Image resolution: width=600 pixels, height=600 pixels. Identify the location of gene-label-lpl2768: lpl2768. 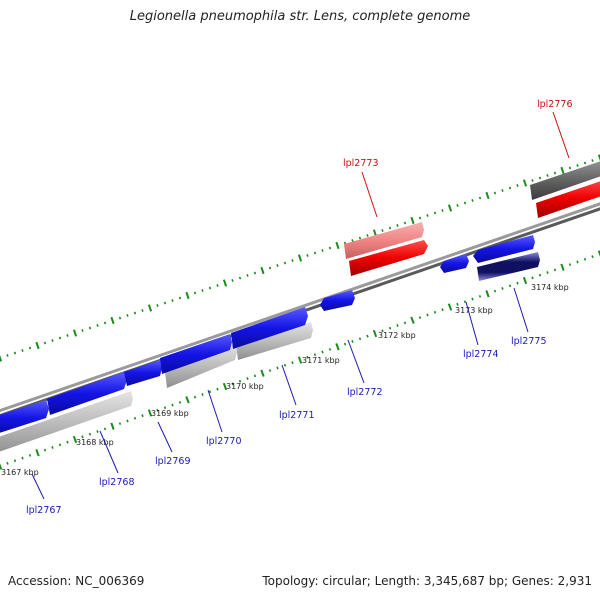
(117, 482).